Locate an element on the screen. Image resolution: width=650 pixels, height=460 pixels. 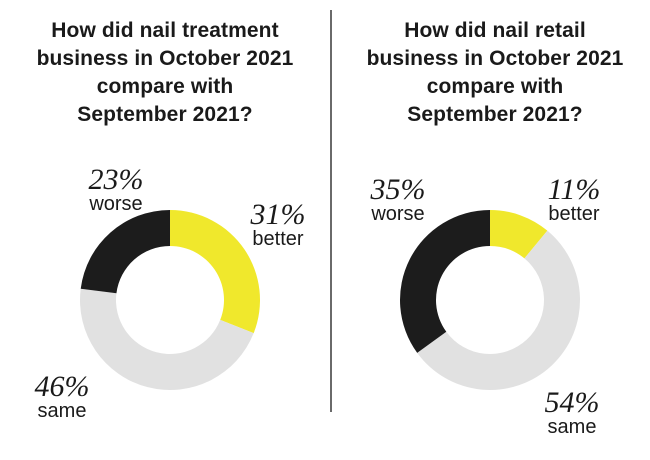
treatment-donut-chart is located at coordinates (170, 300).